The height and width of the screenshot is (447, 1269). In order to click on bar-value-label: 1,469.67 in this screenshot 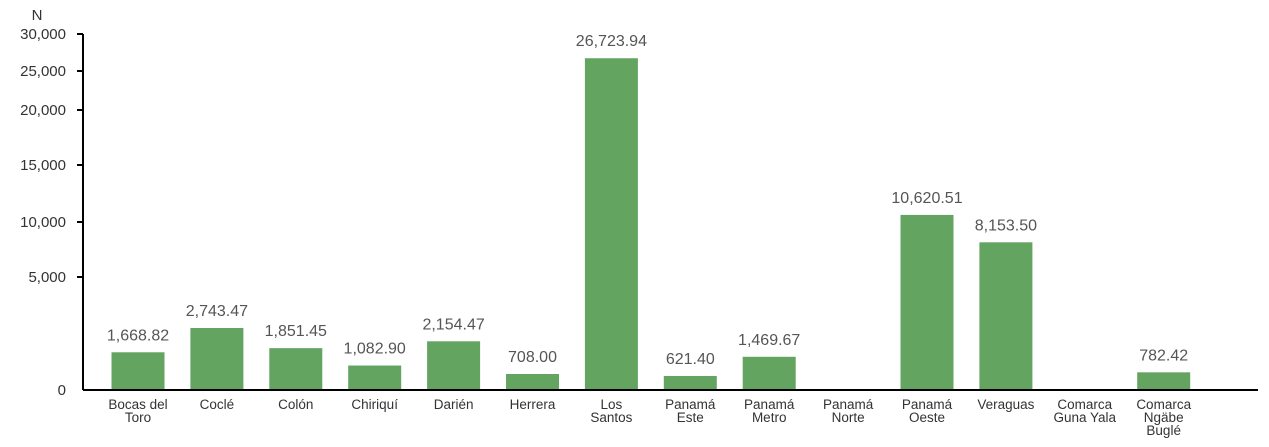, I will do `click(769, 340)`.